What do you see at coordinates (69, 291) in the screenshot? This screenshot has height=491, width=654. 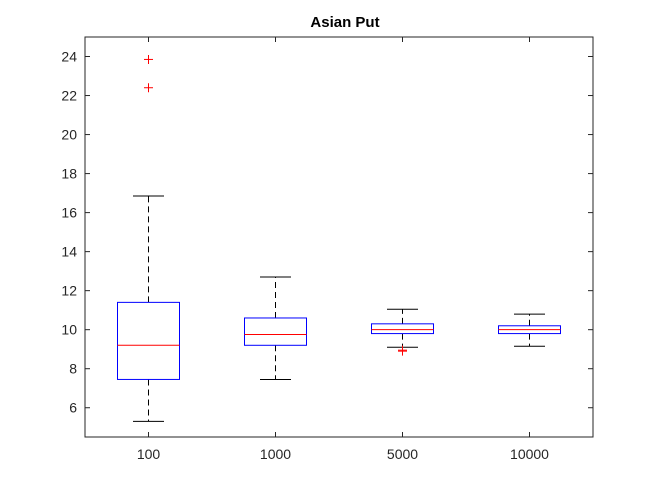 I see `y-tick-label: 12` at bounding box center [69, 291].